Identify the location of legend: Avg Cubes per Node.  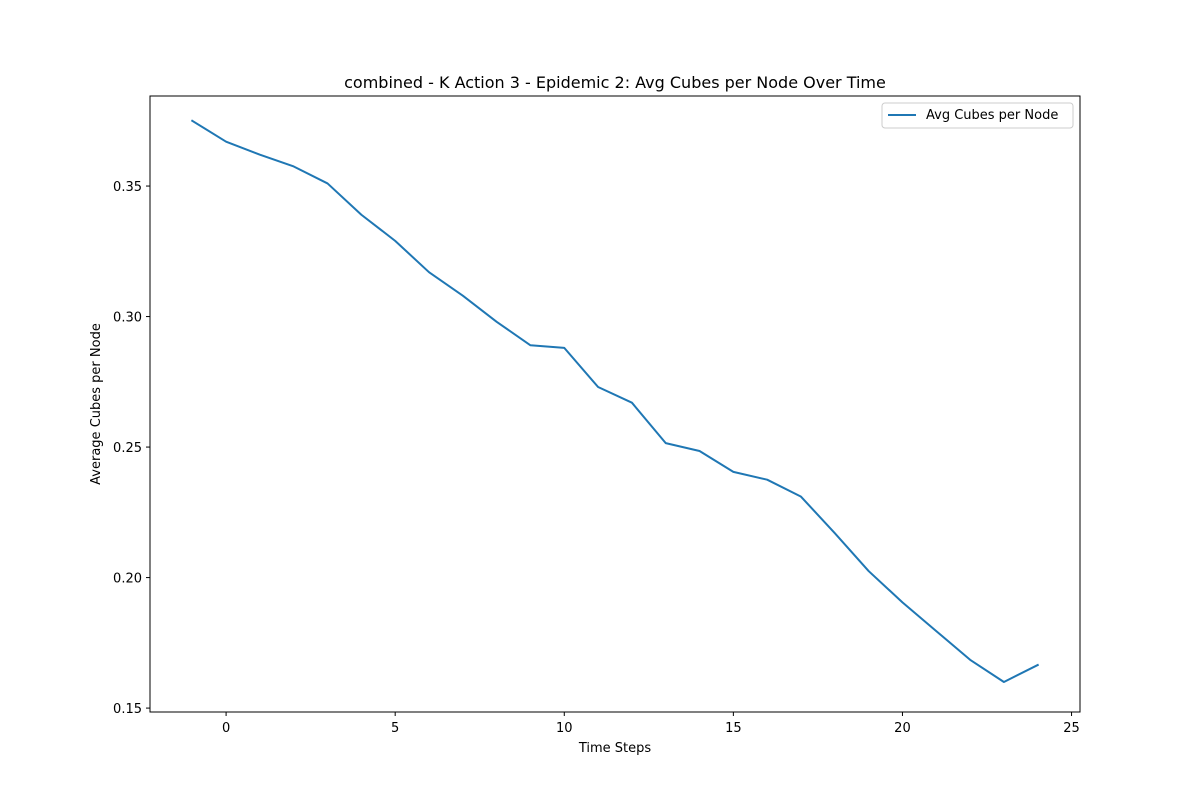
(977, 115).